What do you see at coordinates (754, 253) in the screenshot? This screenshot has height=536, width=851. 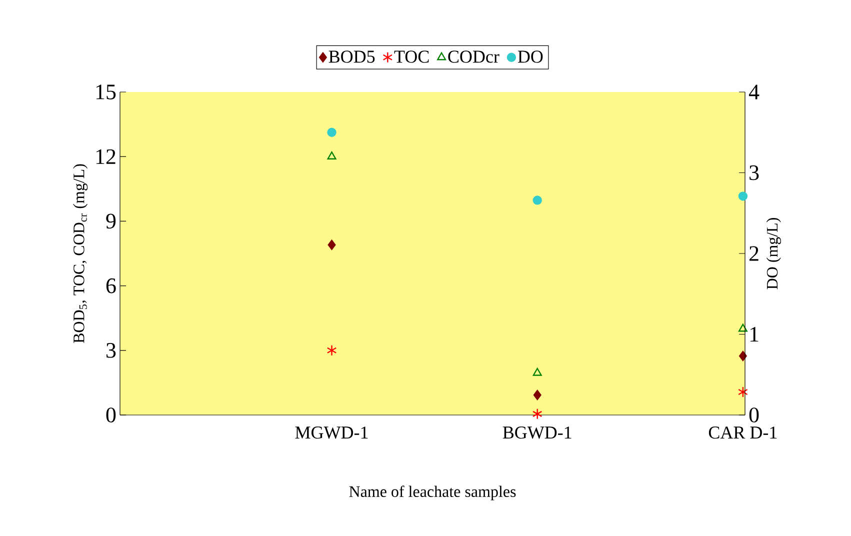 I see `y2-tick-label: 2` at bounding box center [754, 253].